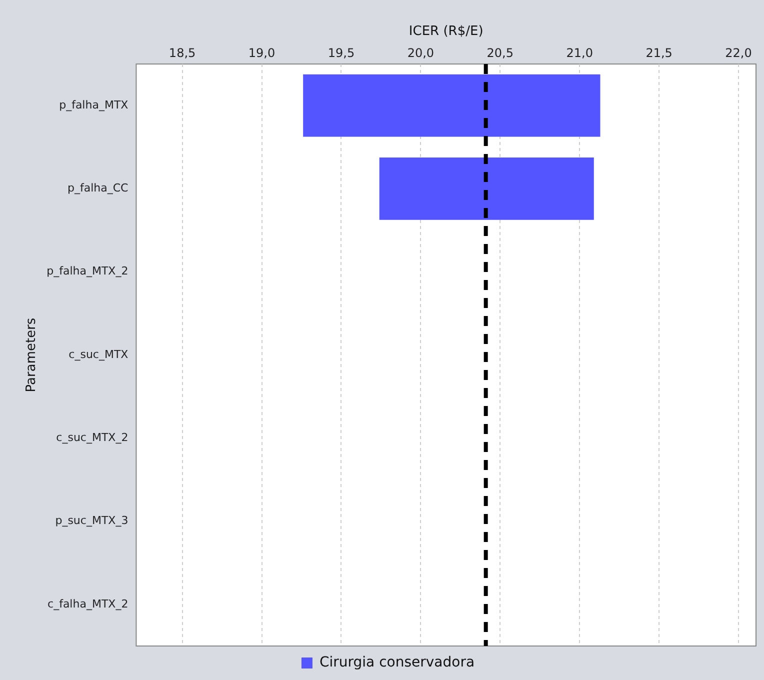 The height and width of the screenshot is (680, 764). Describe the element at coordinates (92, 437) in the screenshot. I see `y-tick-label: c_suc_MTX_2` at that location.